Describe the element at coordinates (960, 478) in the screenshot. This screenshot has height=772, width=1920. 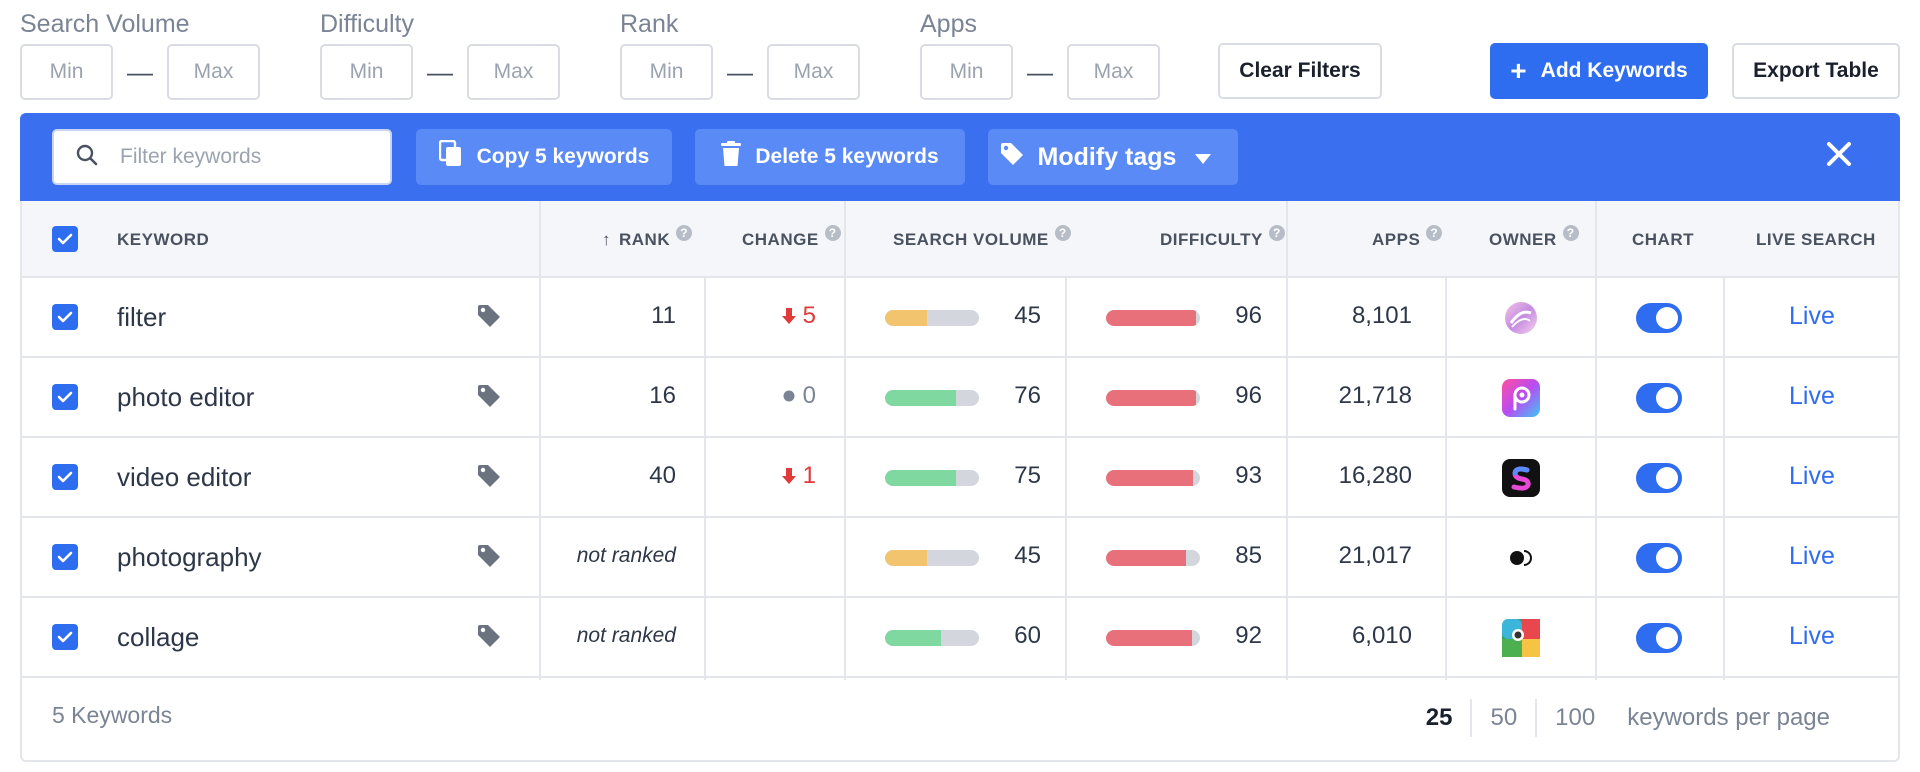
I see `table-row: video editor 40 1 75 93 16,280 Live` at that location.